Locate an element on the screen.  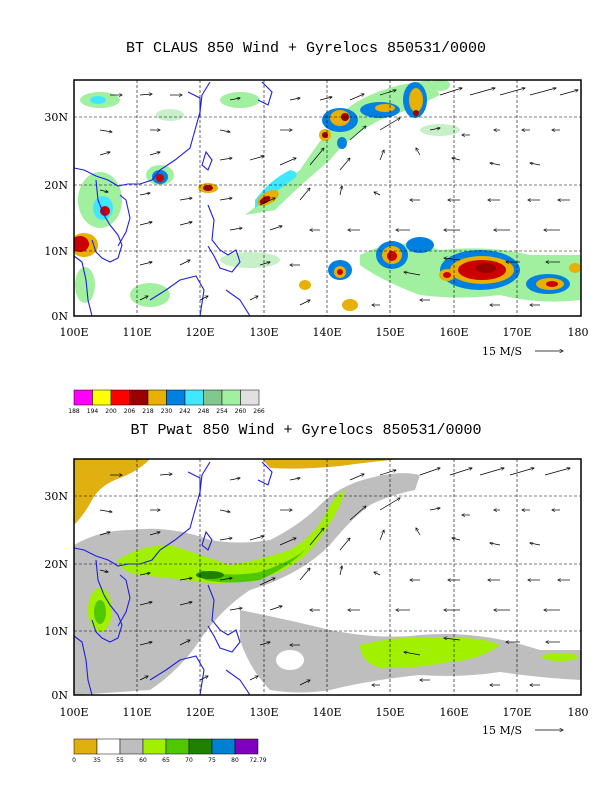
colorbar-label: 35 is located at coordinates (97, 760).